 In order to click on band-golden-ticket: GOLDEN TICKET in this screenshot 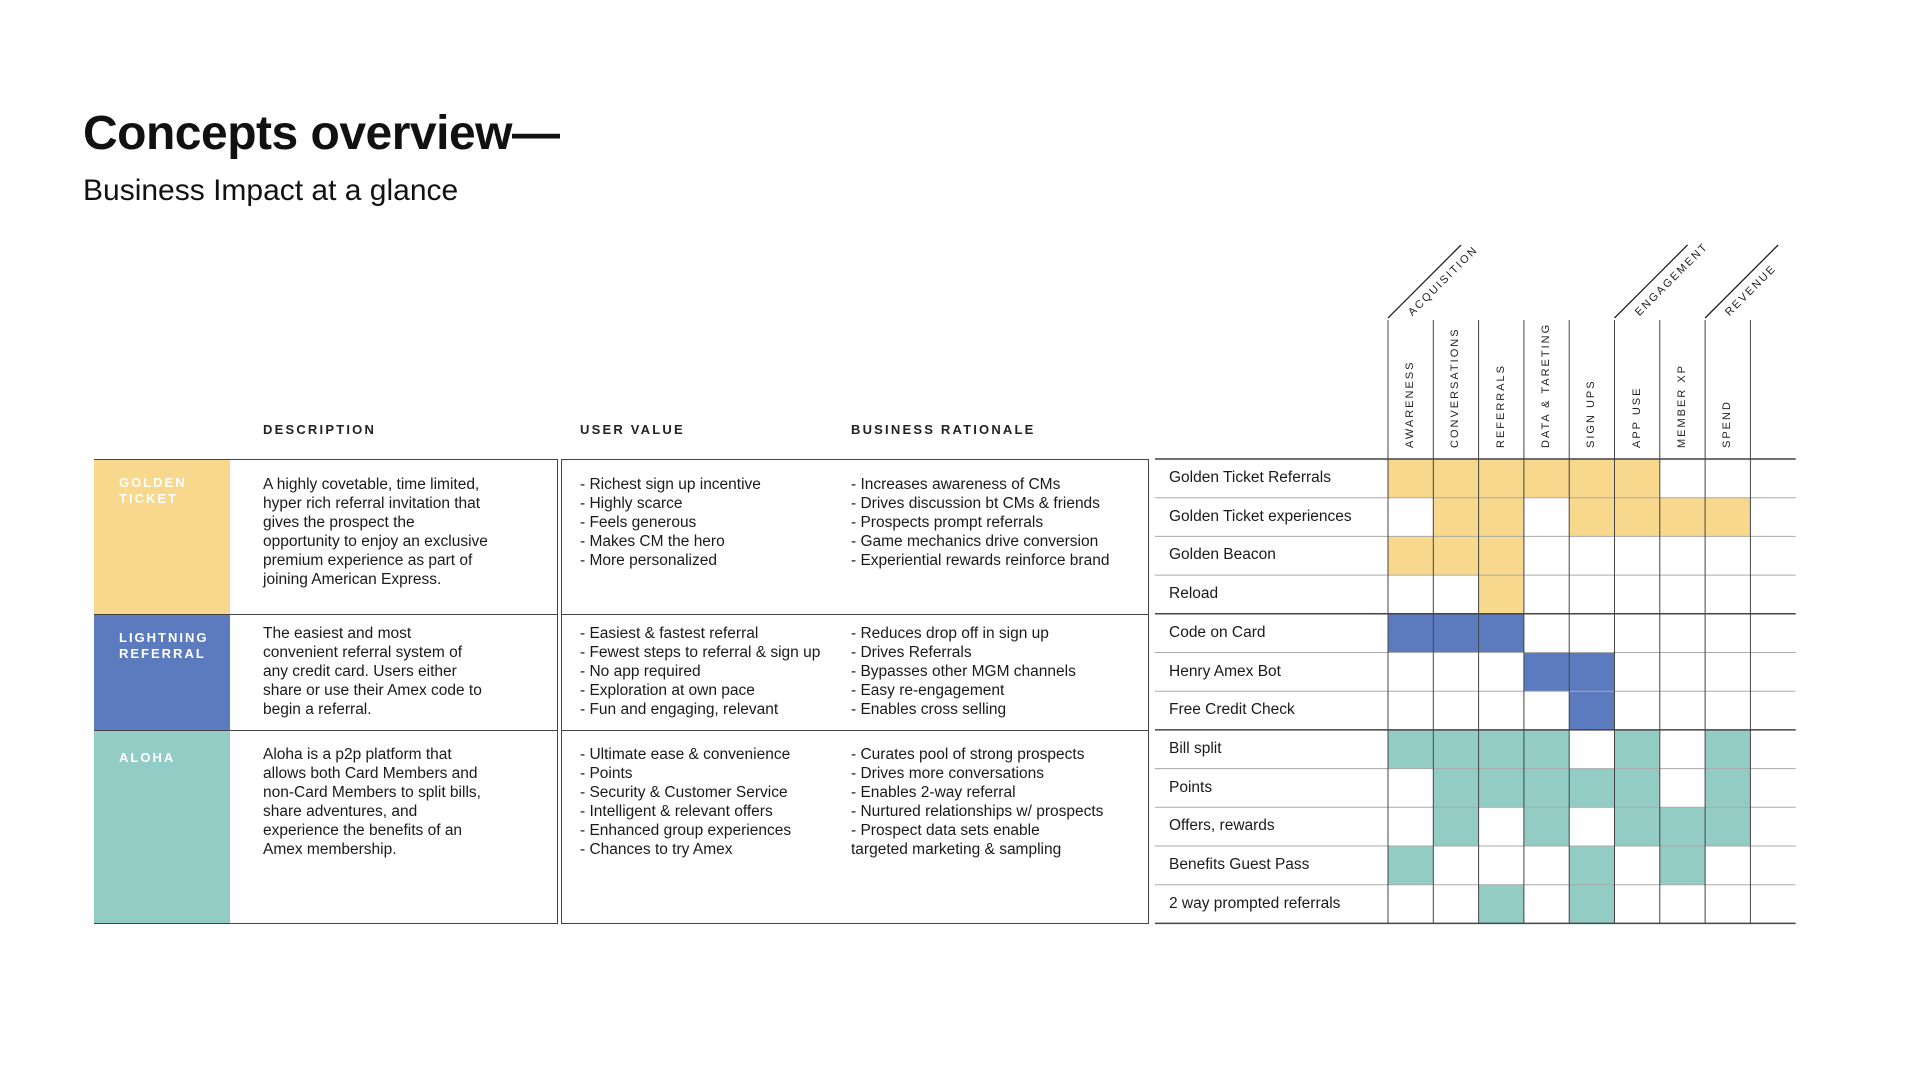, I will do `click(162, 536)`.